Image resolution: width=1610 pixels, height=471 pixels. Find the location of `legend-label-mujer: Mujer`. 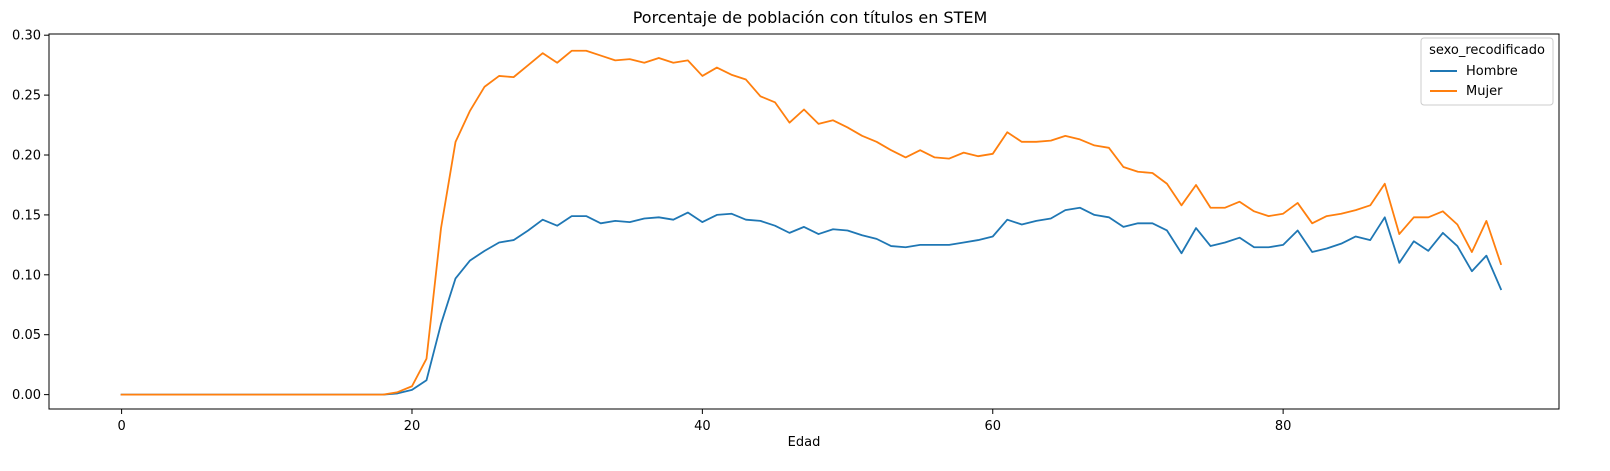

legend-label-mujer: Mujer is located at coordinates (1484, 91).